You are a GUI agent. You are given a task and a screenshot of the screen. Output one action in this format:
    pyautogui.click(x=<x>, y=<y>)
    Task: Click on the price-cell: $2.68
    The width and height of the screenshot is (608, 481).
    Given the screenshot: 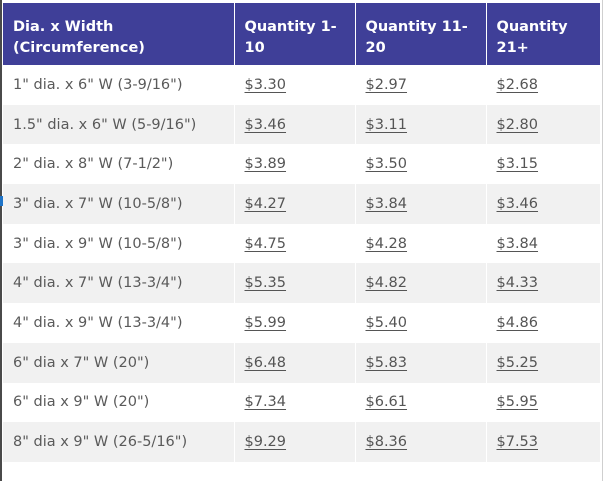 What is the action you would take?
    pyautogui.click(x=543, y=85)
    